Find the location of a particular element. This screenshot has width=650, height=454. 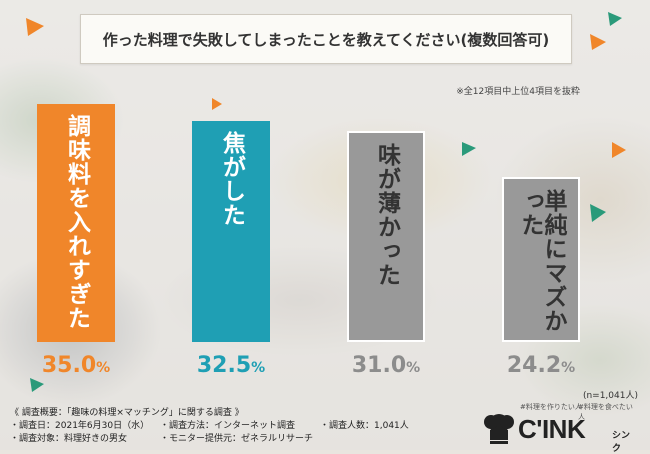

bar-4: 単純にマズかった is located at coordinates (541, 259).